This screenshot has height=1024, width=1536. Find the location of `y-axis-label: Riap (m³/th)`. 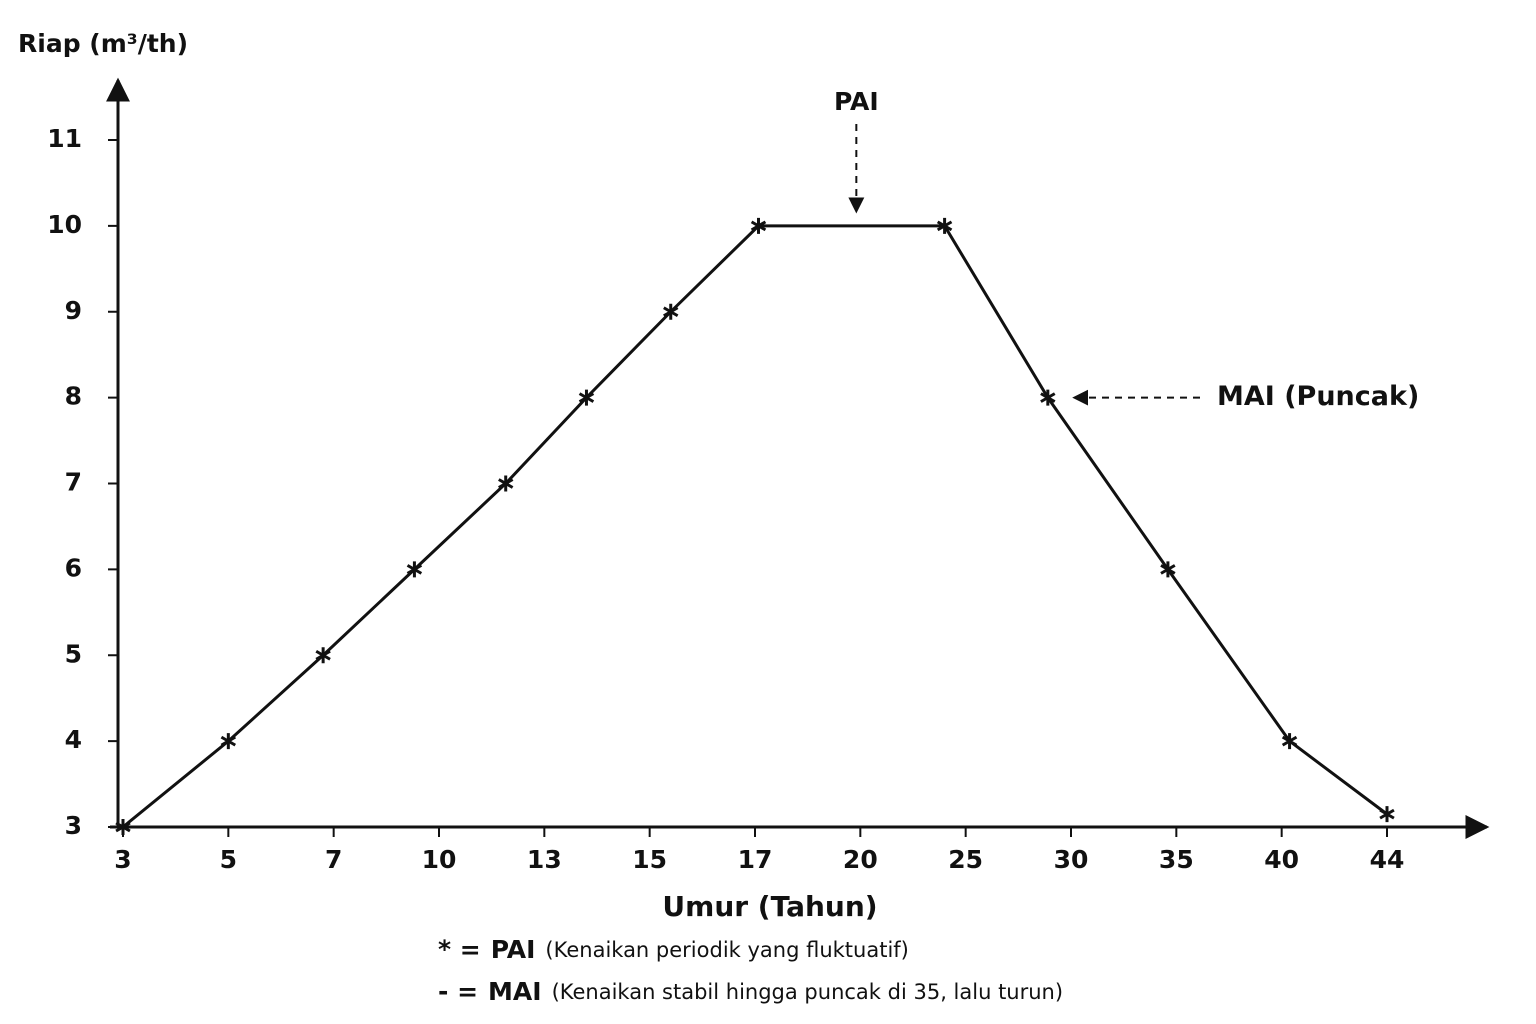

y-axis-label: Riap (m³/th) is located at coordinates (103, 43).